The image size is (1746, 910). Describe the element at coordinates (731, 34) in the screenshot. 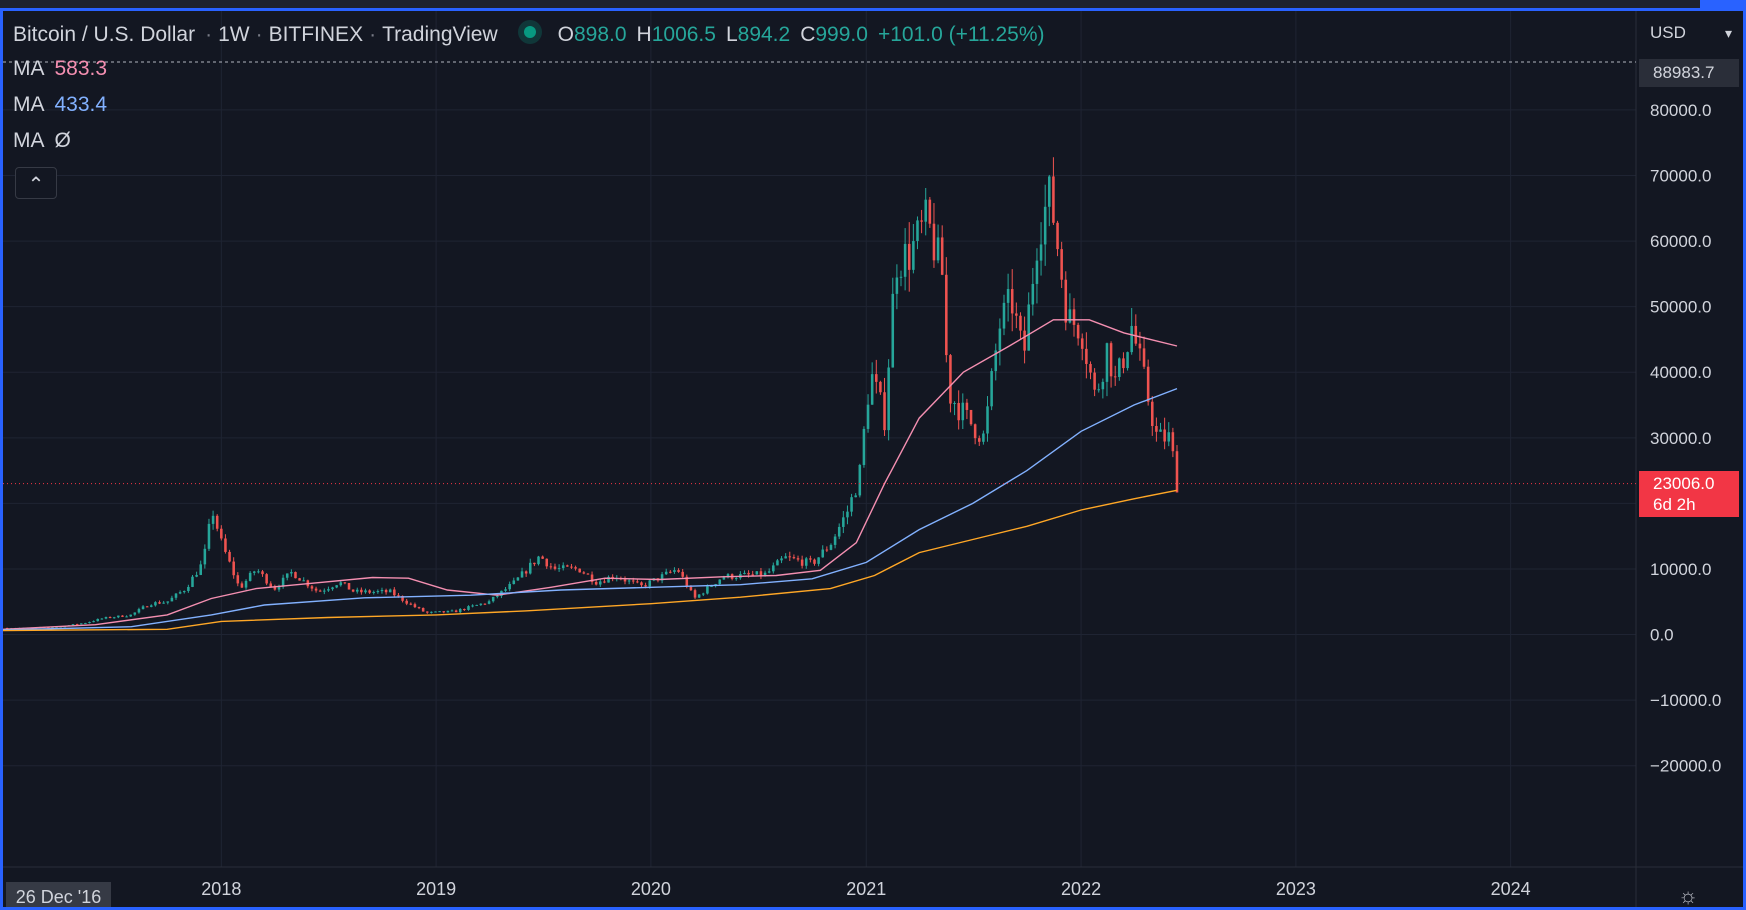

I see `low-key: L` at that location.